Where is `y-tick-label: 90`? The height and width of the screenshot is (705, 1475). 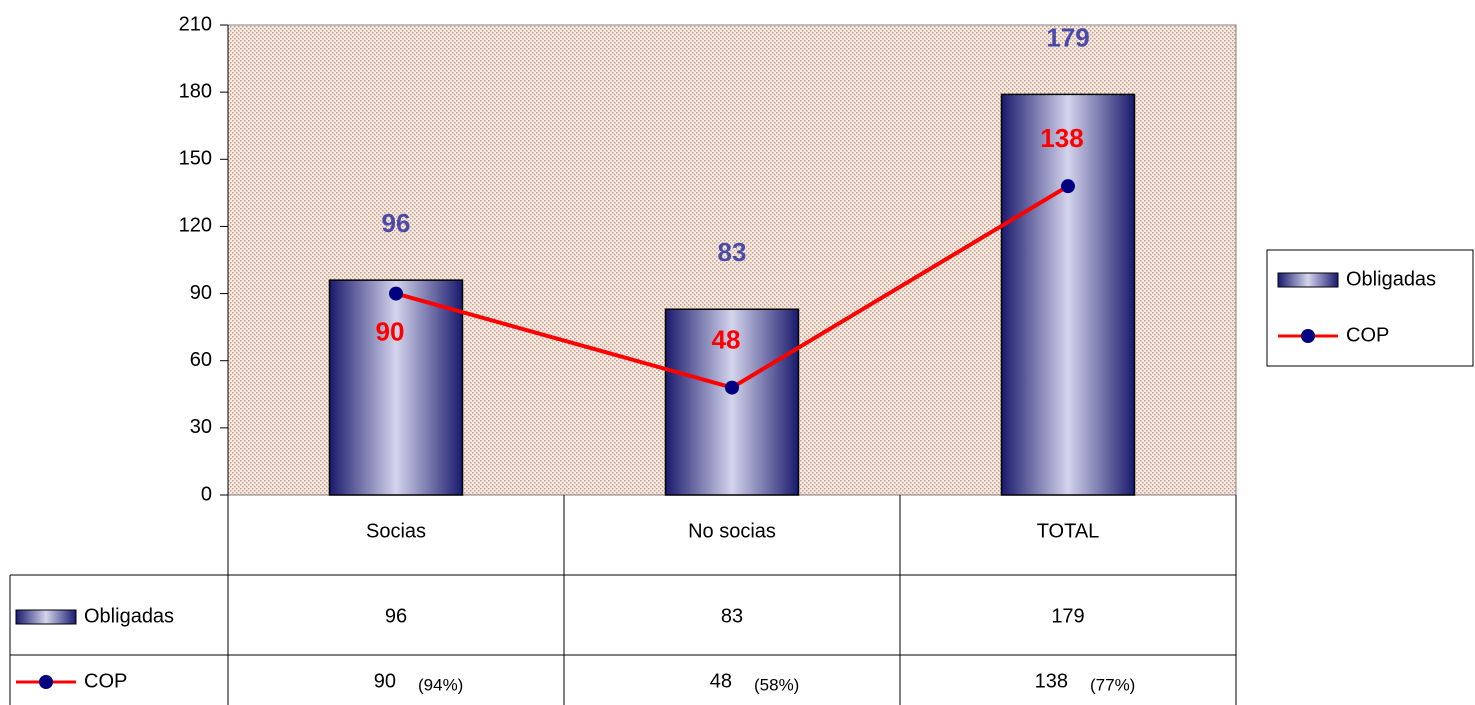
y-tick-label: 90 is located at coordinates (201, 293).